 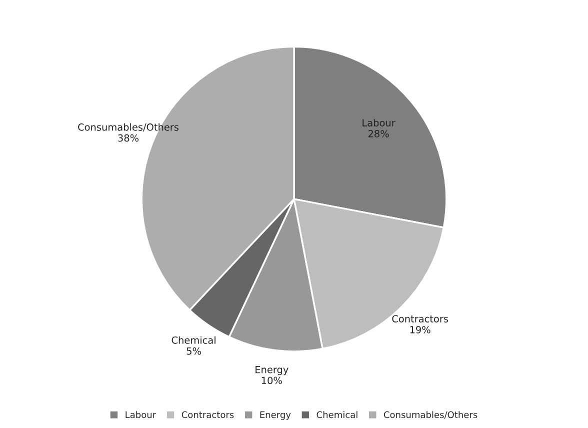 What do you see at coordinates (275, 415) in the screenshot?
I see `legend-label: Energy` at bounding box center [275, 415].